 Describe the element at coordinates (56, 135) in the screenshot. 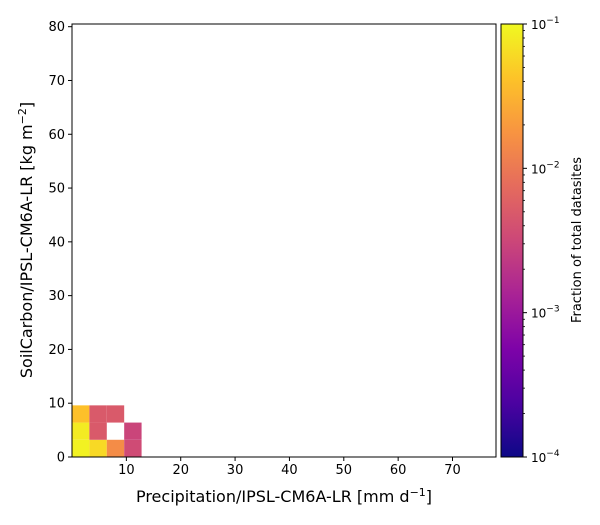

I see `y-tick-label: 60` at that location.